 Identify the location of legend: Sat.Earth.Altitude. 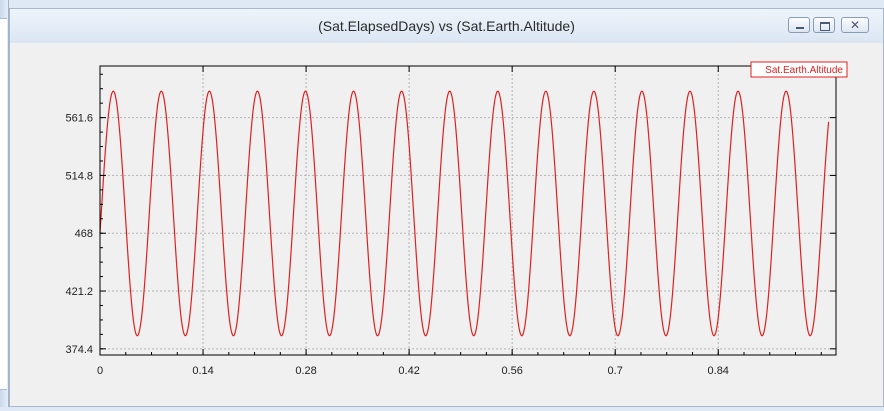
(799, 69).